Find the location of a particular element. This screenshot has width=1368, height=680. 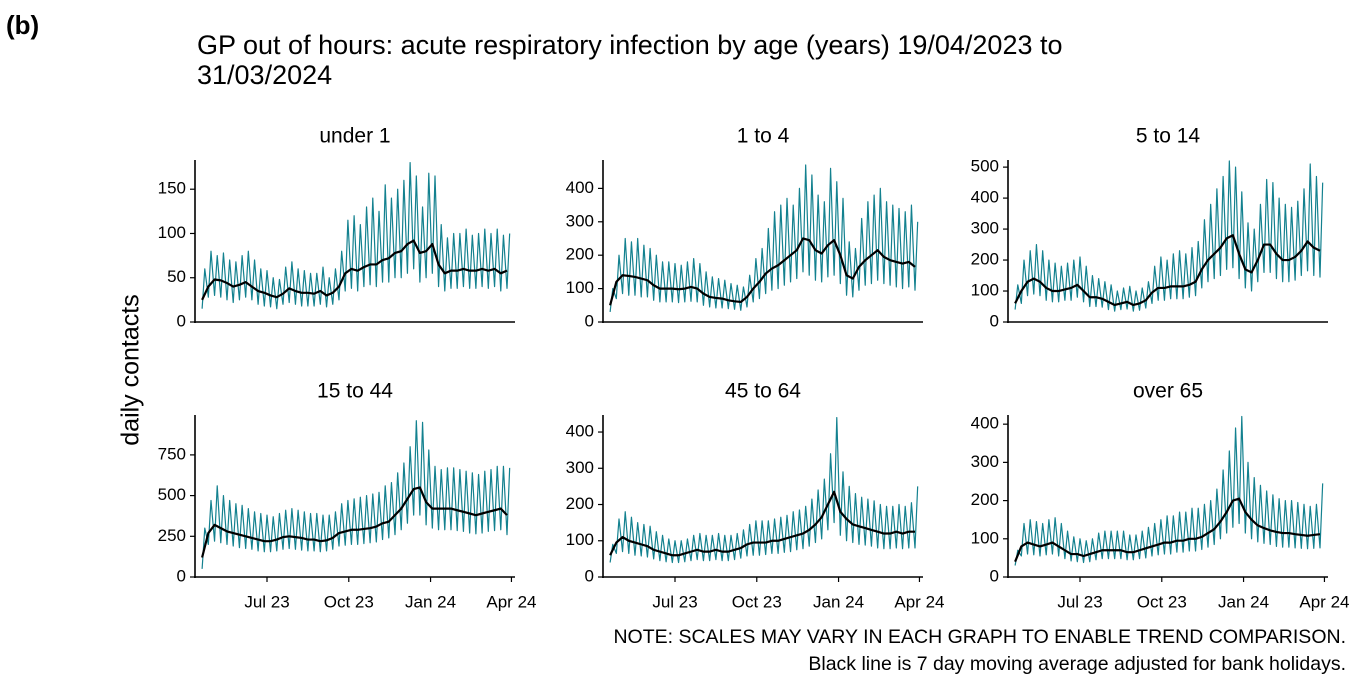

panel-title: 5 to 14 is located at coordinates (1168, 136).